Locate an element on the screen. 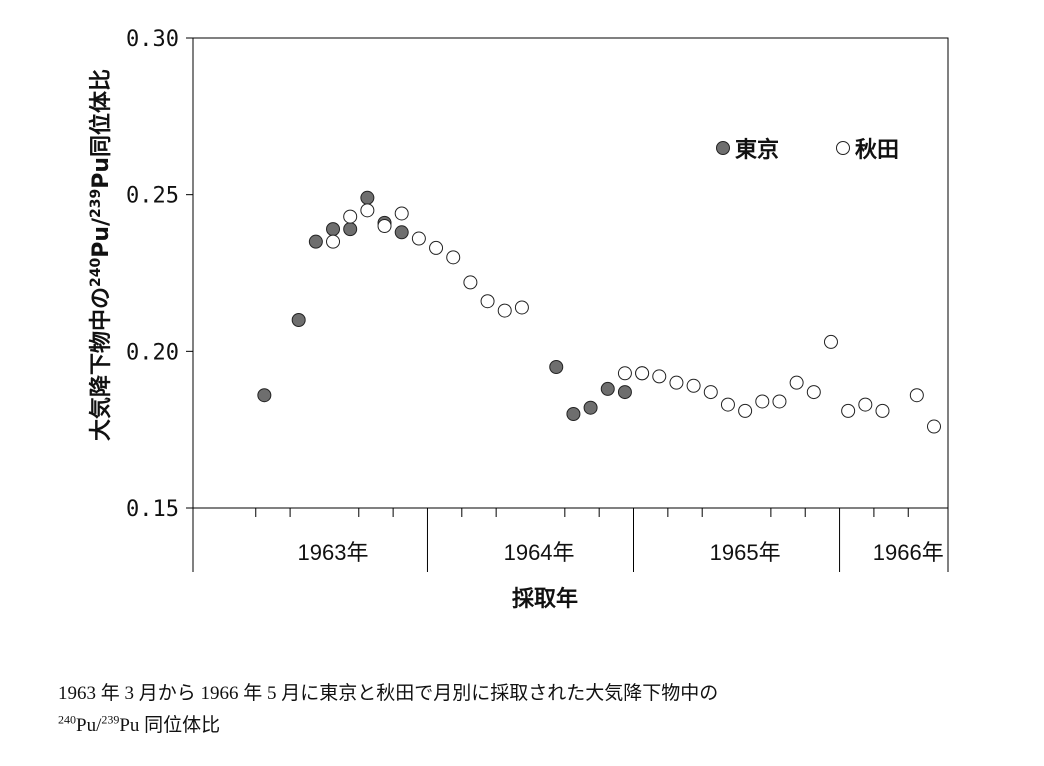  year-label: 1963年 is located at coordinates (333, 552).